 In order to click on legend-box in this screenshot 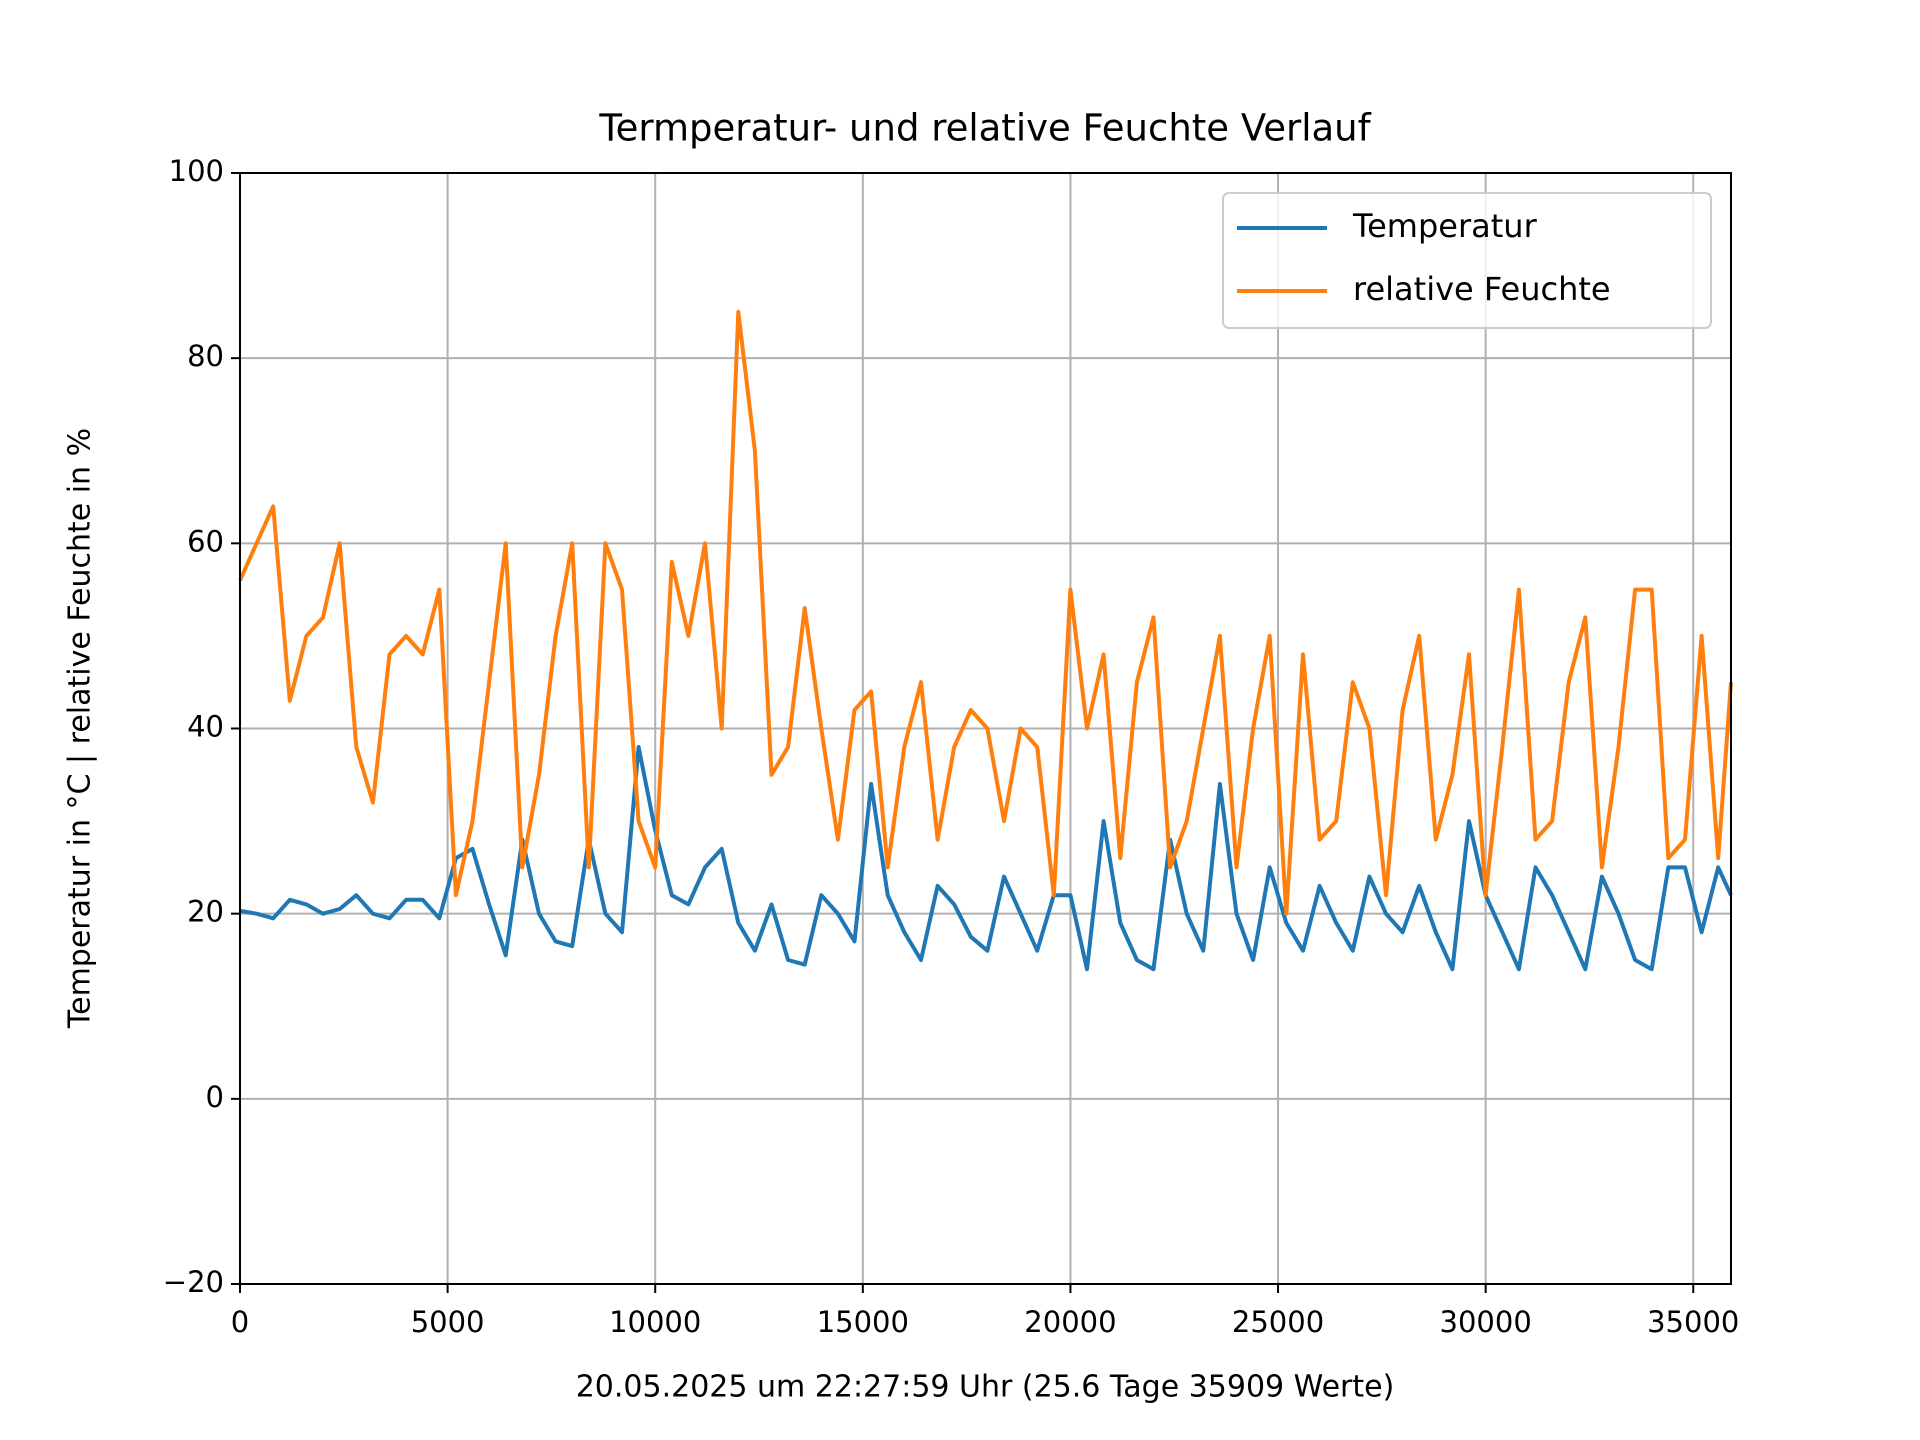, I will do `click(1467, 260)`.